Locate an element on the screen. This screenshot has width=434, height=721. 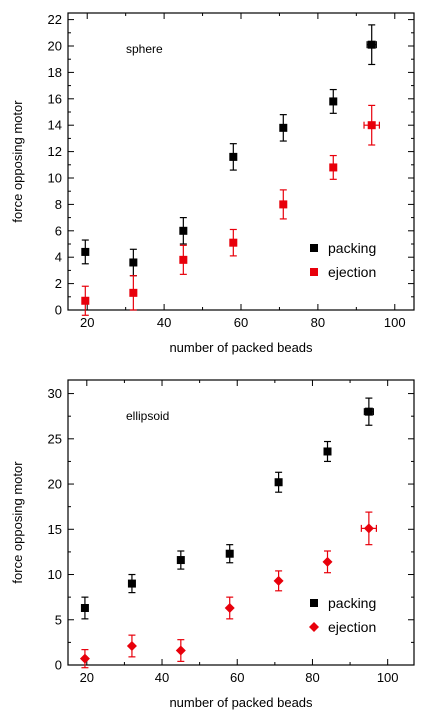
legend: packing ejection is located at coordinates (342, 615).